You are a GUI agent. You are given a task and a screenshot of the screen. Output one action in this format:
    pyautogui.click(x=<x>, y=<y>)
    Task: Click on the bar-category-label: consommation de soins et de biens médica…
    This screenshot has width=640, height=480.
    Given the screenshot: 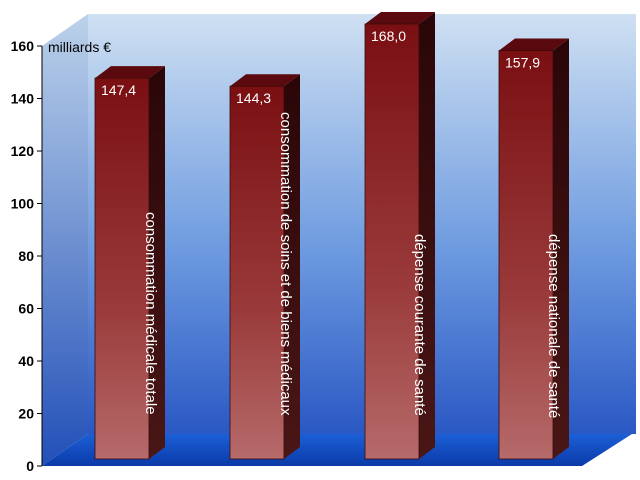 What is the action you would take?
    pyautogui.click(x=285, y=264)
    